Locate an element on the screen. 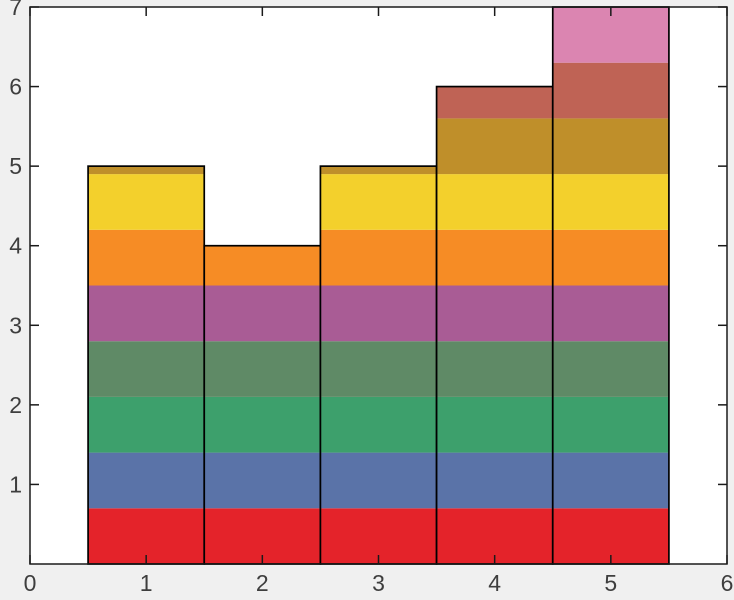 The width and height of the screenshot is (734, 600). bar-5-band-red is located at coordinates (610, 536).